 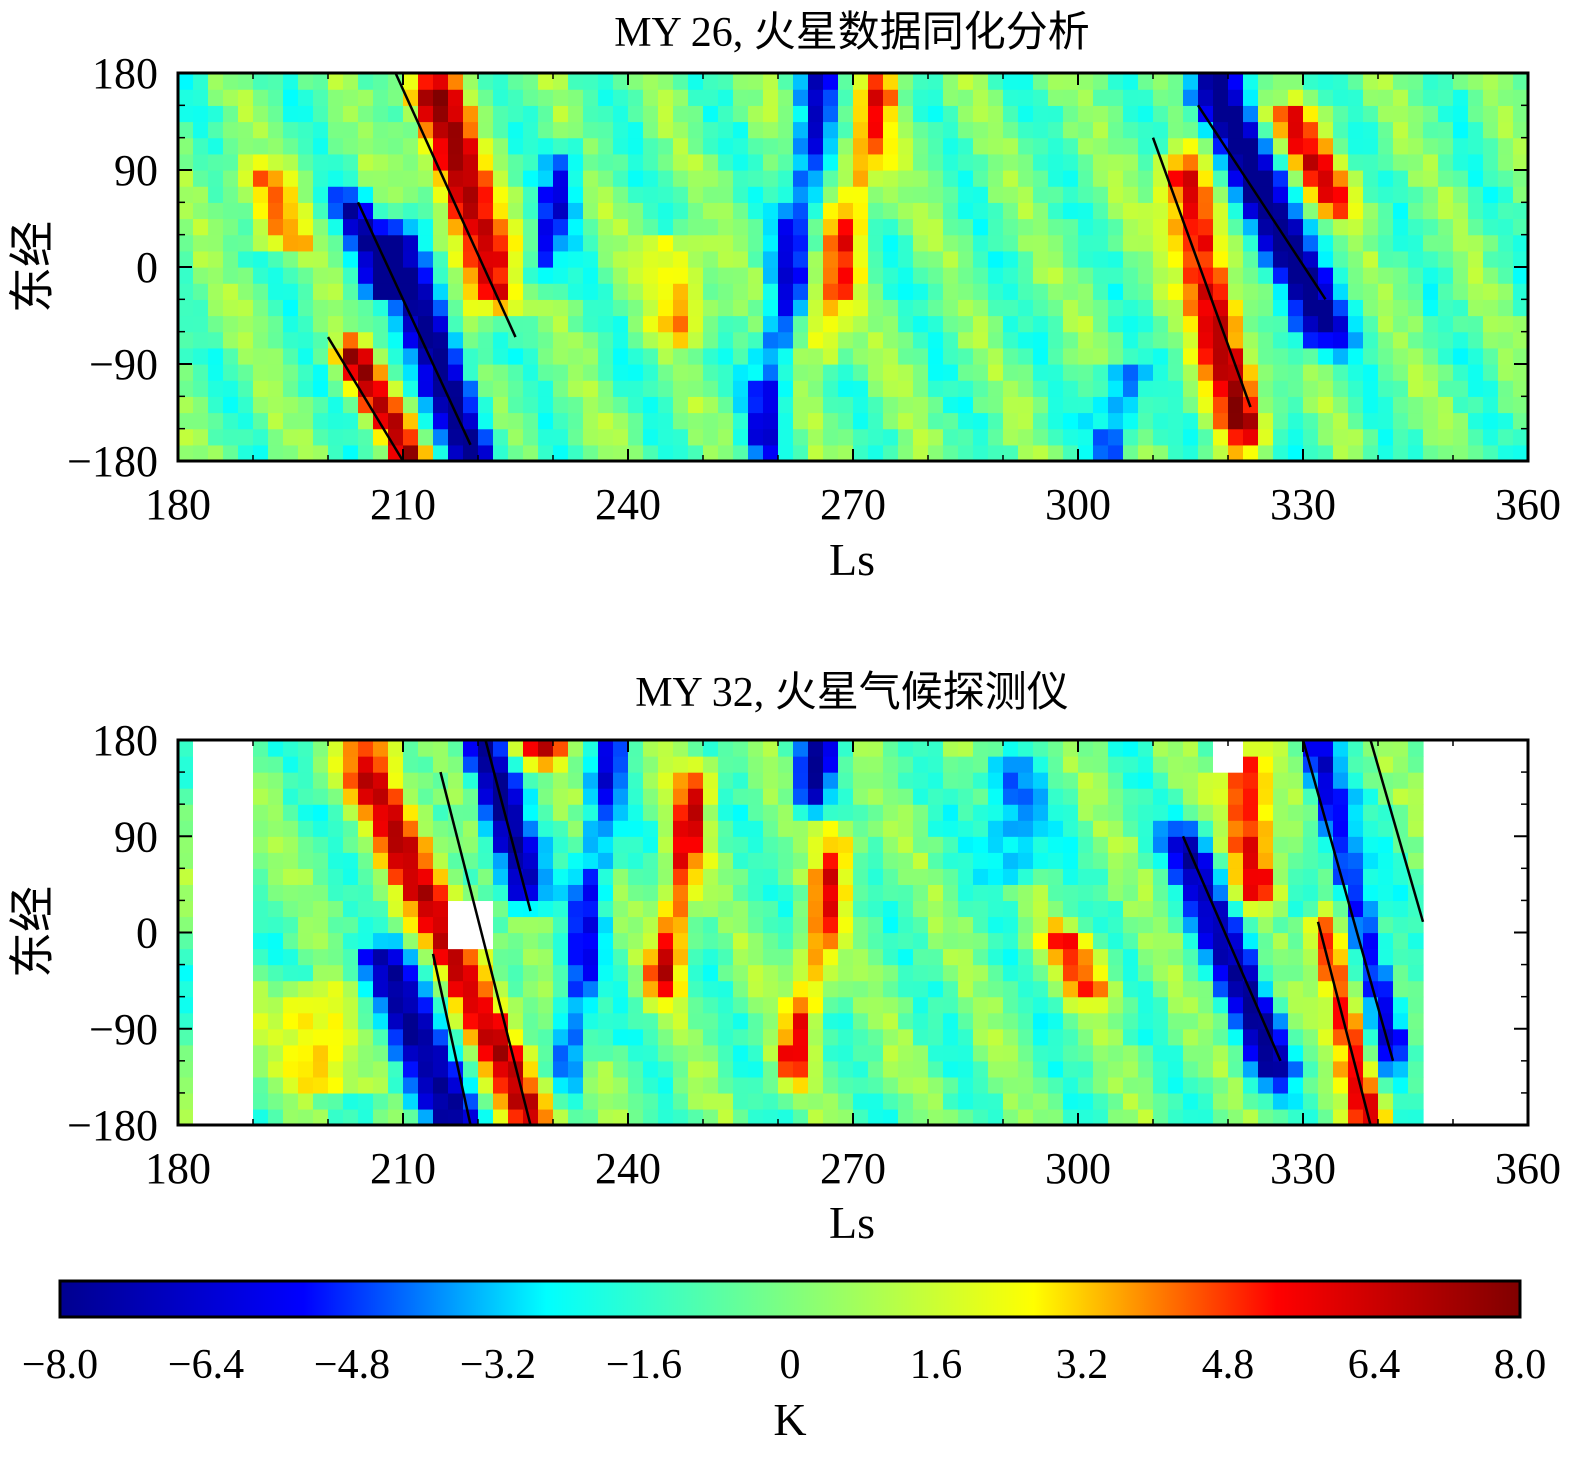 What do you see at coordinates (147, 933) in the screenshot?
I see `y-tick-label: 0` at bounding box center [147, 933].